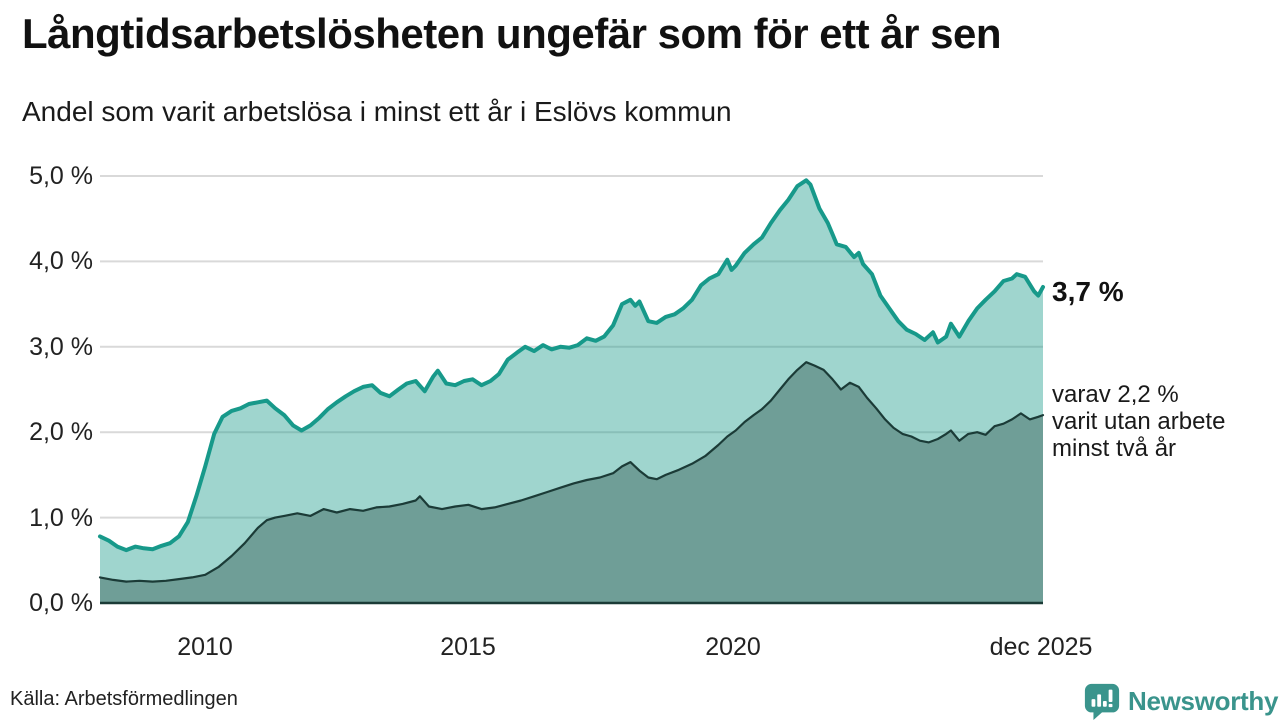  I want to click on y-axis-tick: 5,0 %, so click(61, 176).